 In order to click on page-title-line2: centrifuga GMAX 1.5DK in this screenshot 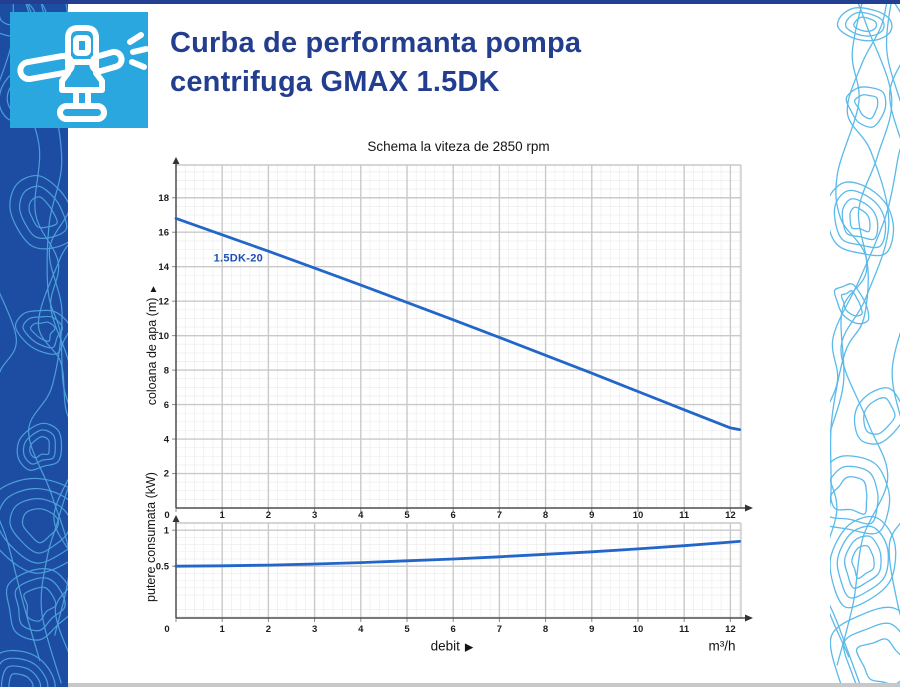, I will do `click(335, 82)`.